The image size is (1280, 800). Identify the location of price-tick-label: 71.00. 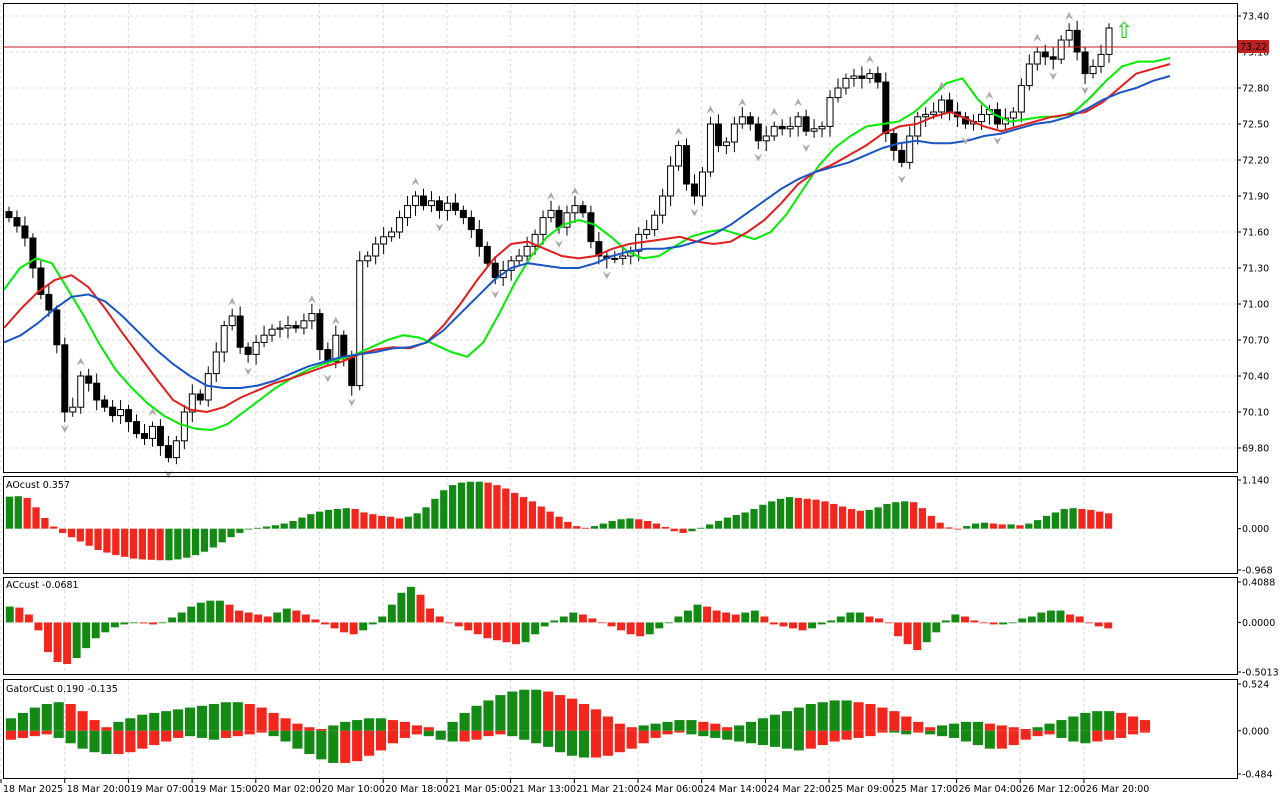
(1255, 305).